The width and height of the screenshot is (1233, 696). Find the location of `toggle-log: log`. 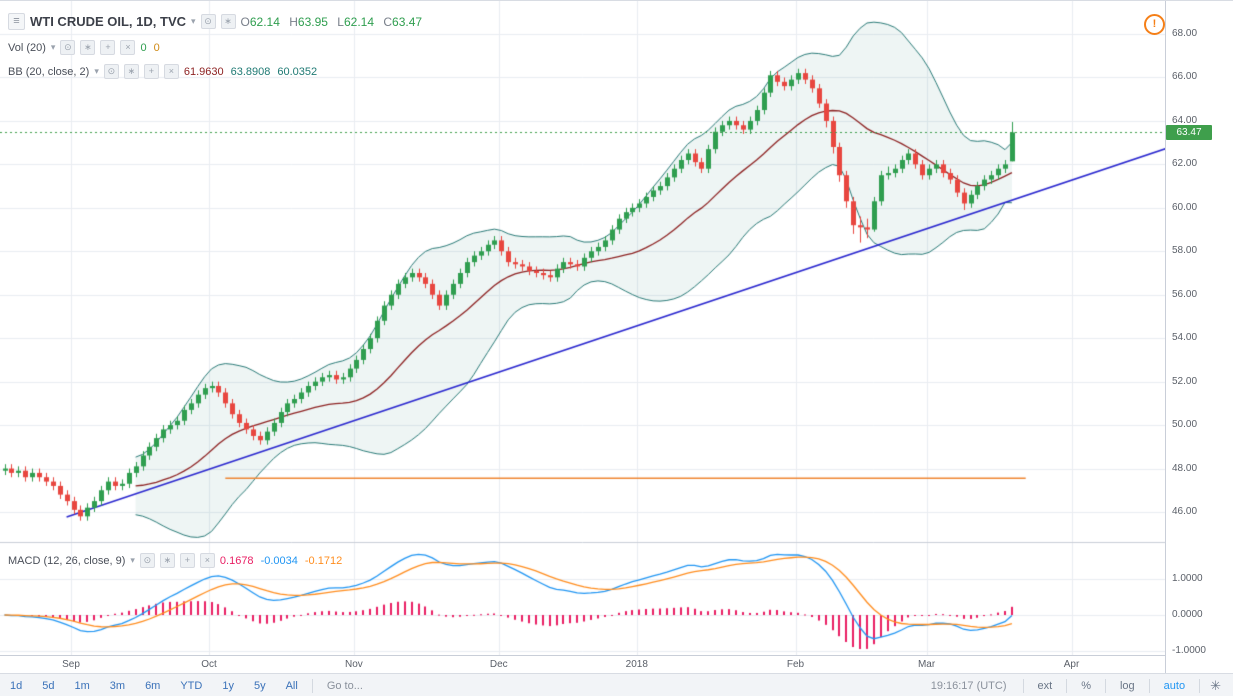

toggle-log: log is located at coordinates (1127, 685).